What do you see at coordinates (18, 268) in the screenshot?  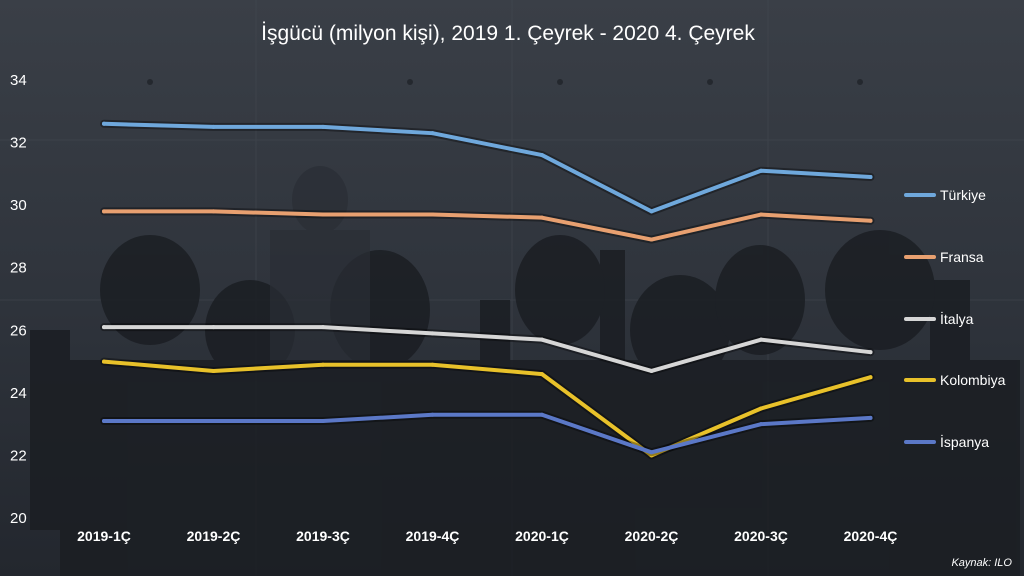 I see `y-tick-label: 28` at bounding box center [18, 268].